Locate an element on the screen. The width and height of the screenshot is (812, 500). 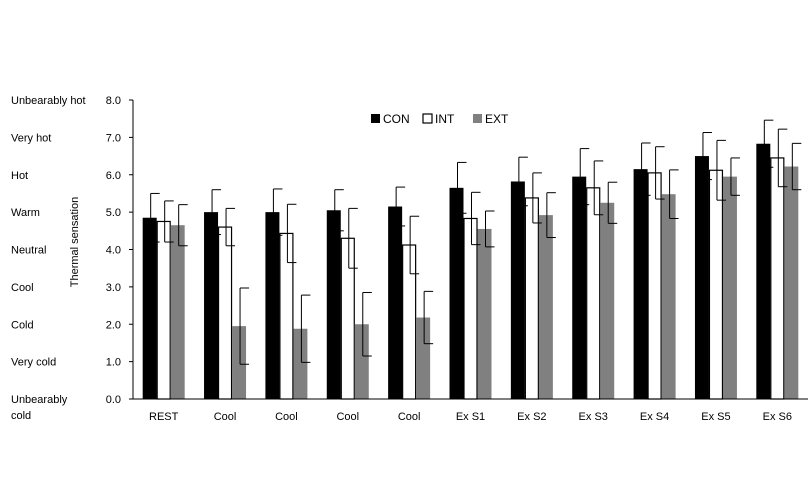
sensation-scale-label: Unbearably is located at coordinates (39, 400).